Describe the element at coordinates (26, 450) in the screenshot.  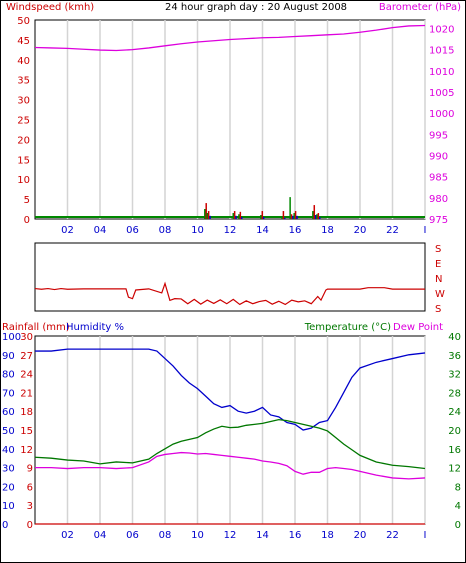
I see `rainfall-tick-label: 12` at that location.